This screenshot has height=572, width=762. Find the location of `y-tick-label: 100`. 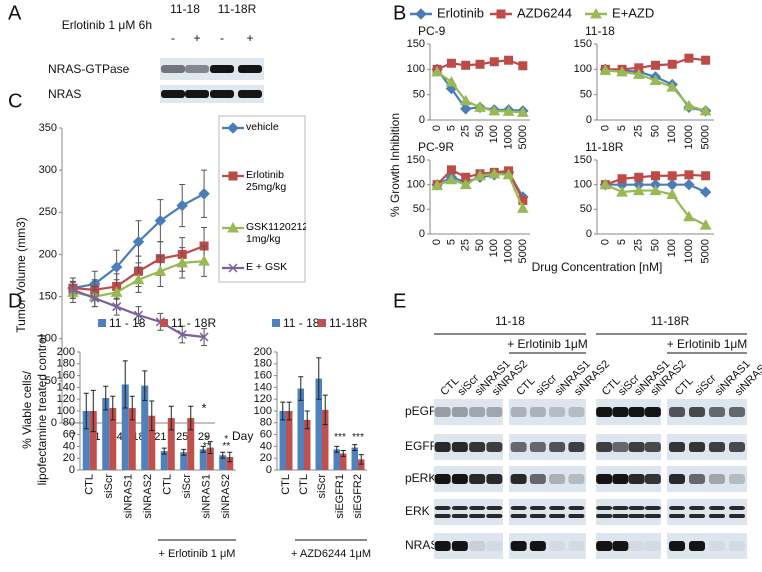

y-tick-label: 100 is located at coordinates (66, 411).